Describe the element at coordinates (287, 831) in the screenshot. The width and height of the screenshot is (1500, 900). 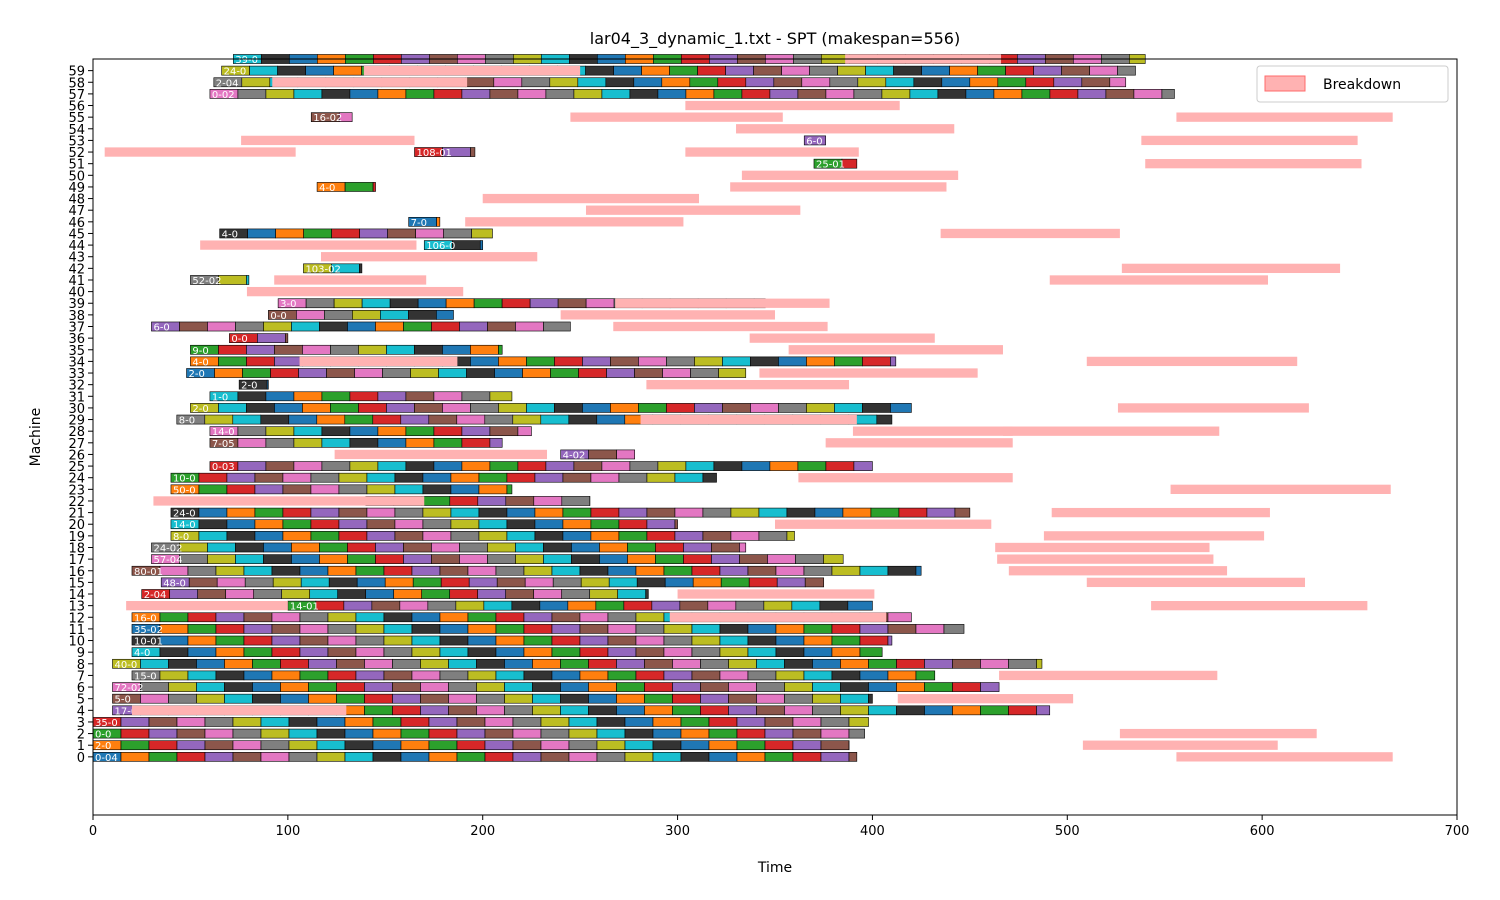
I see `x-tick-label: 100` at that location.